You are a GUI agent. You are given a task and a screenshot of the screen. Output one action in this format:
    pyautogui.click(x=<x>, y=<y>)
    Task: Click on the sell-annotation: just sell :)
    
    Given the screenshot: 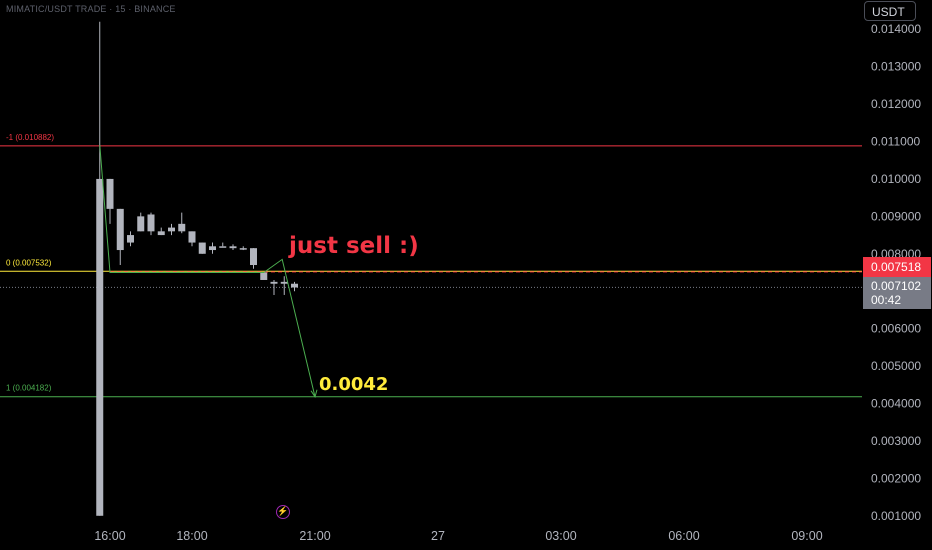 What is the action you would take?
    pyautogui.click(x=354, y=246)
    